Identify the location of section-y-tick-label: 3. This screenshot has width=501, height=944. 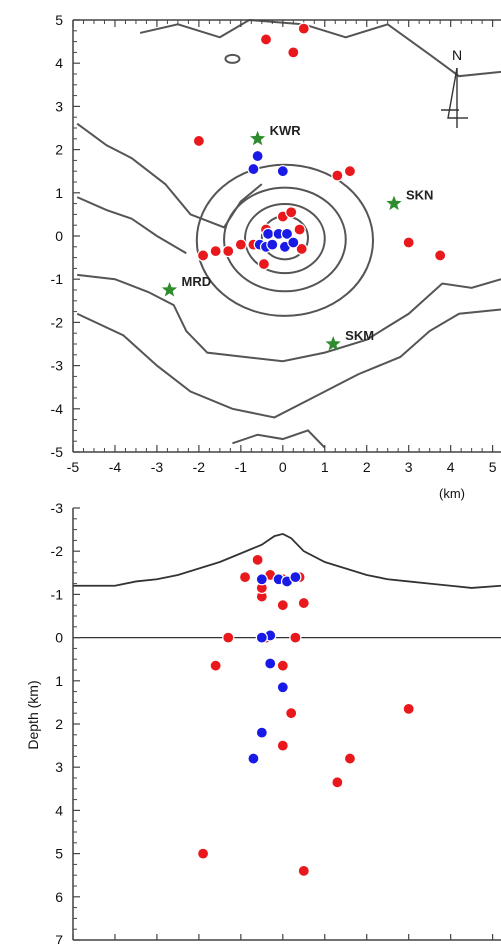
(59, 767).